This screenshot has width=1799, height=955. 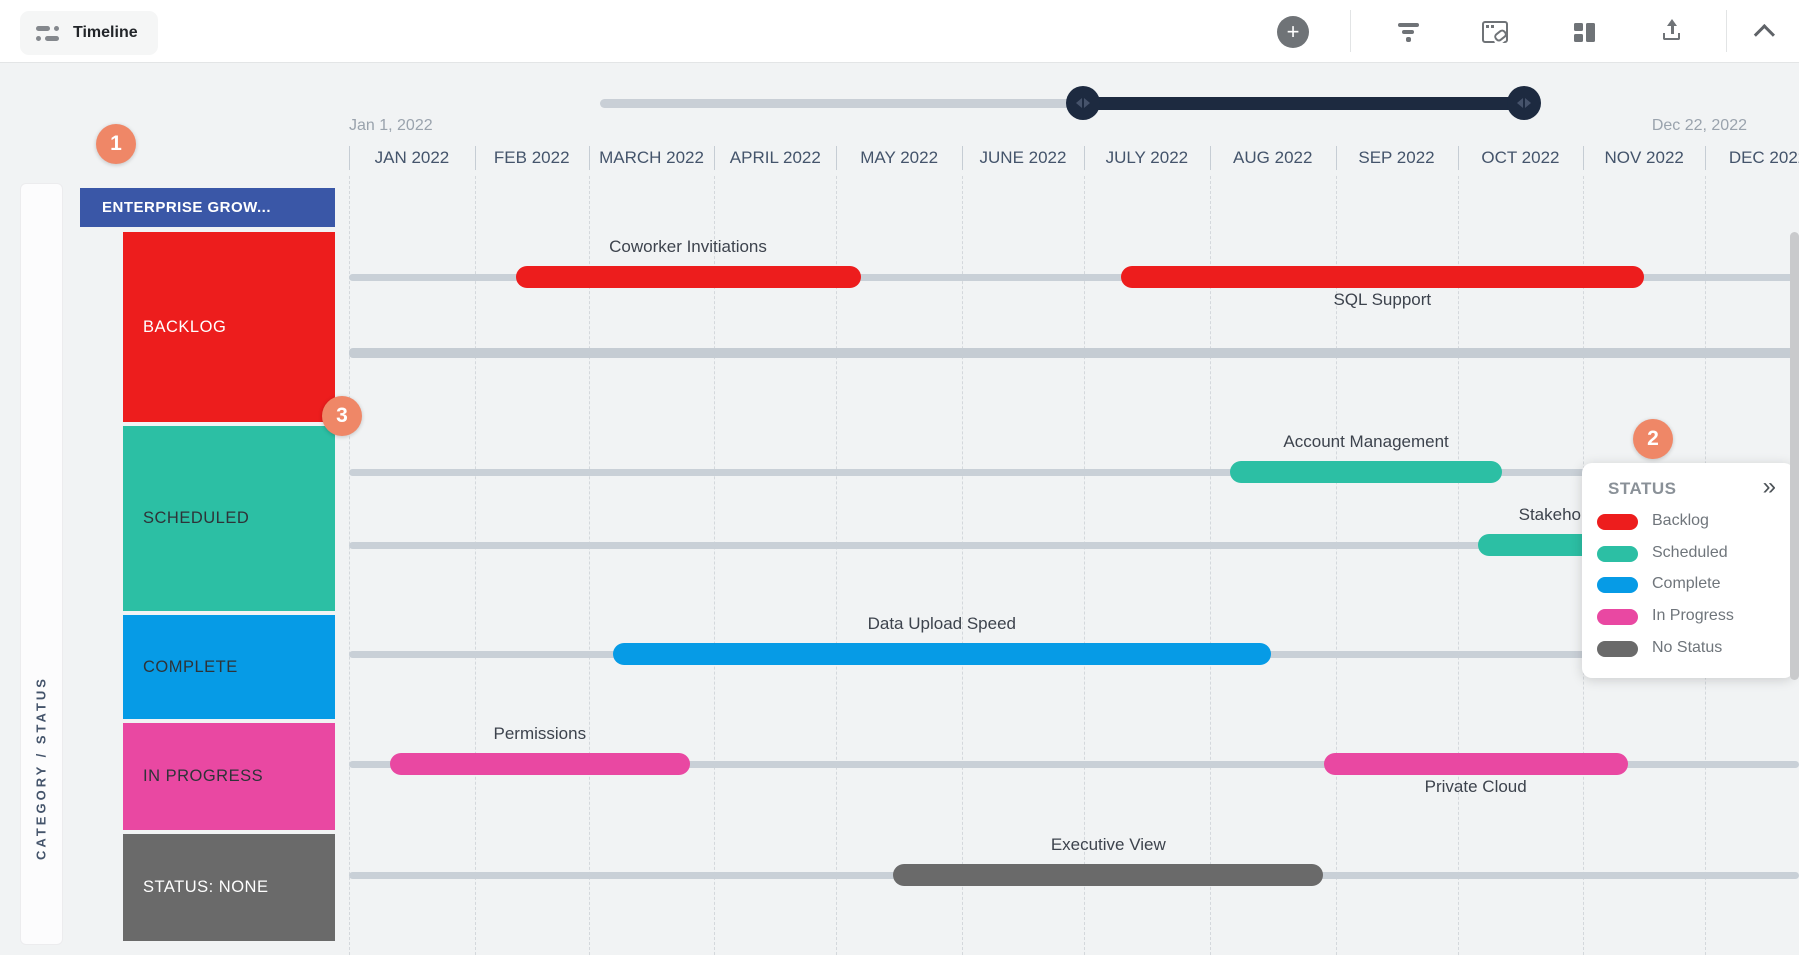 What do you see at coordinates (1642, 488) in the screenshot?
I see `legend-title: STATUS` at bounding box center [1642, 488].